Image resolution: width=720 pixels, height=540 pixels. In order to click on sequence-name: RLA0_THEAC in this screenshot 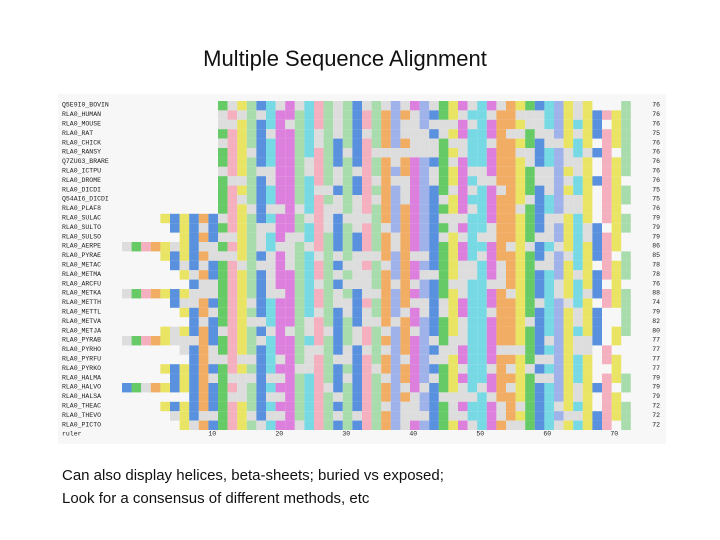, I will do `click(81, 406)`.